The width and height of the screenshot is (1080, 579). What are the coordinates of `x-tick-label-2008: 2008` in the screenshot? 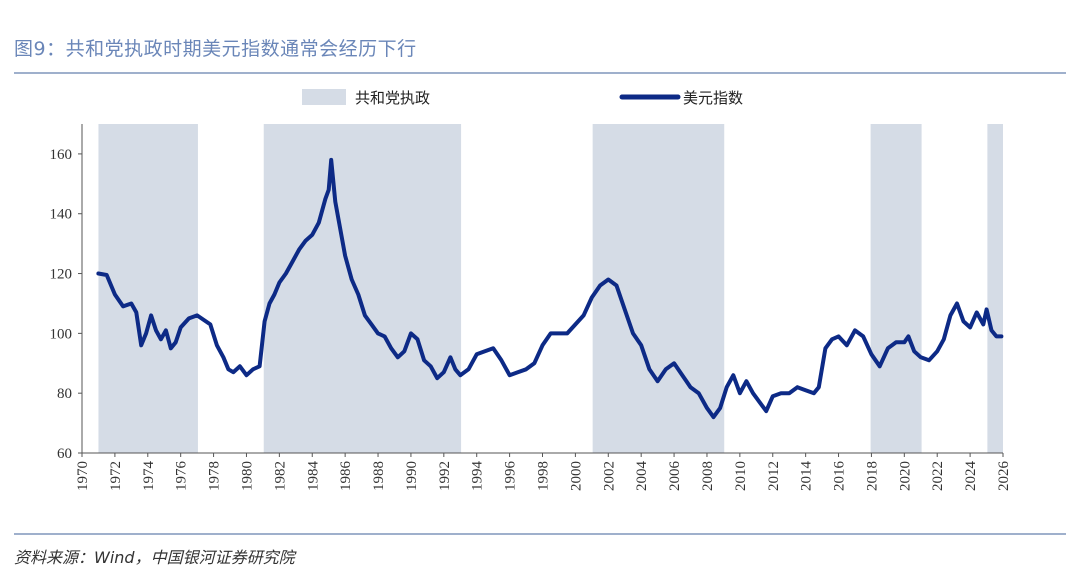 It's located at (708, 476).